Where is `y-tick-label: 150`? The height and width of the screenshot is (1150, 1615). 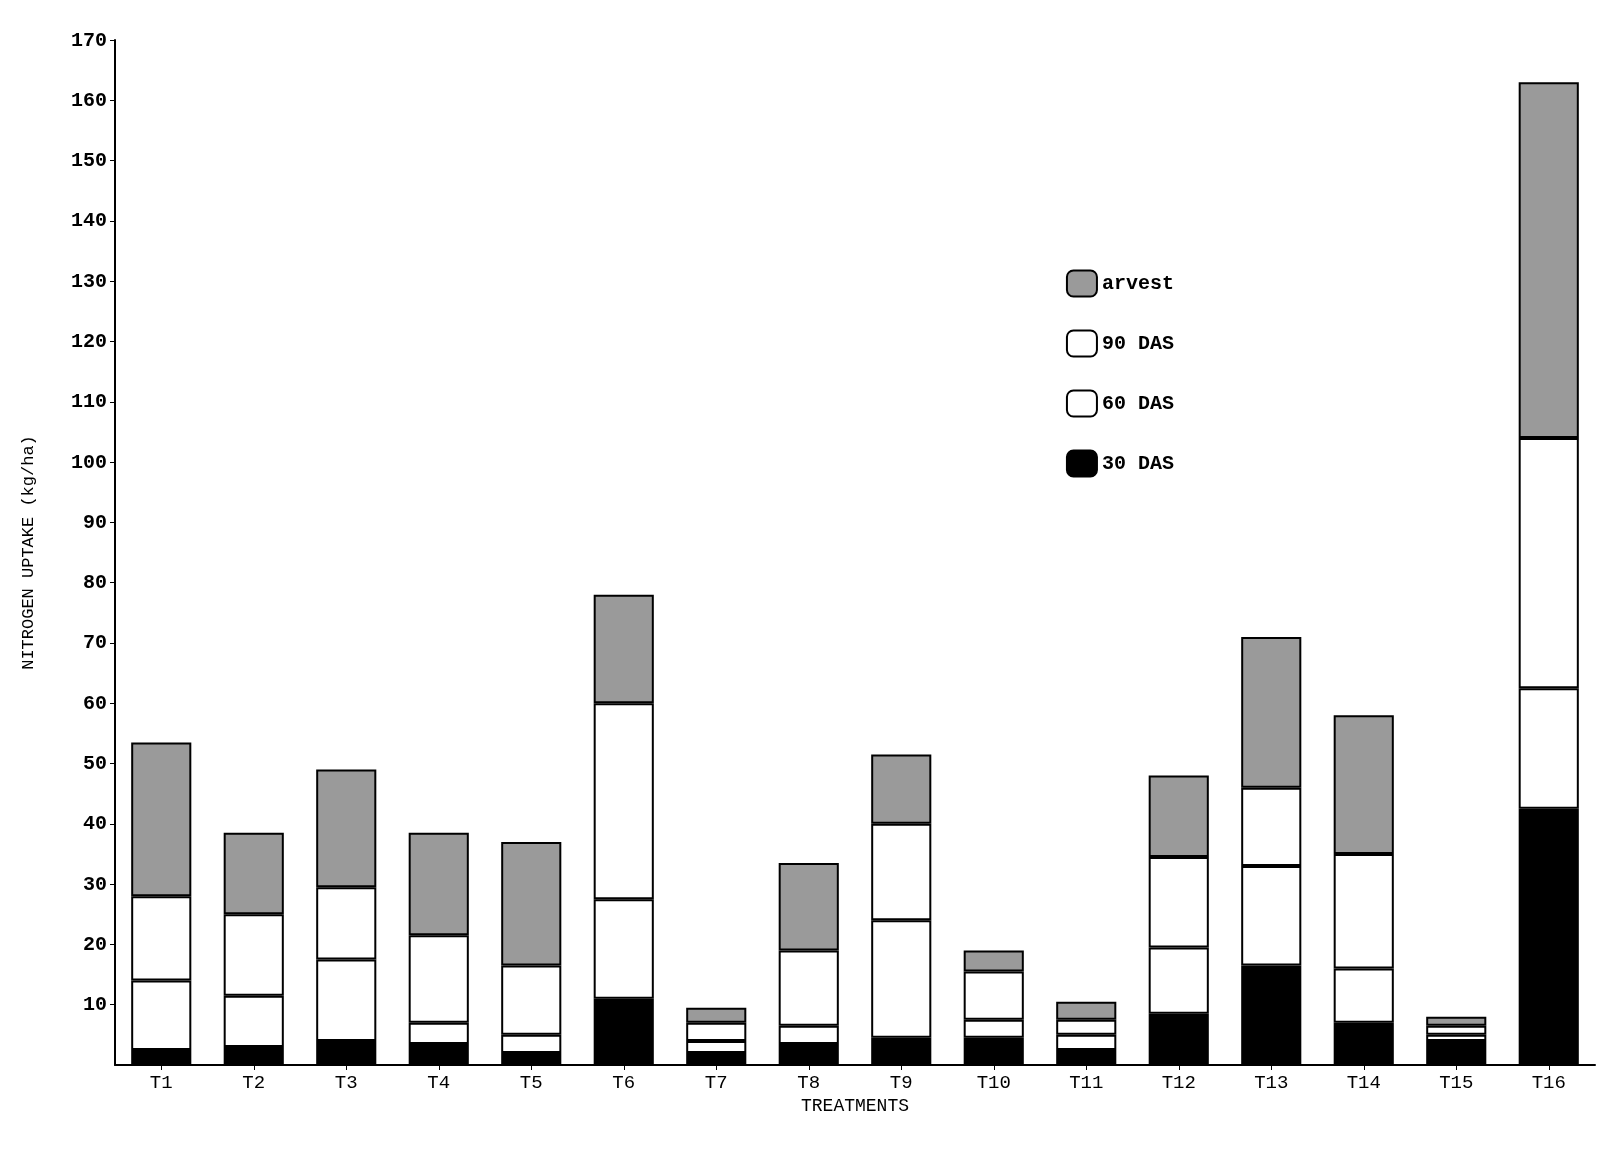
y-tick-label: 150 is located at coordinates (88, 161).